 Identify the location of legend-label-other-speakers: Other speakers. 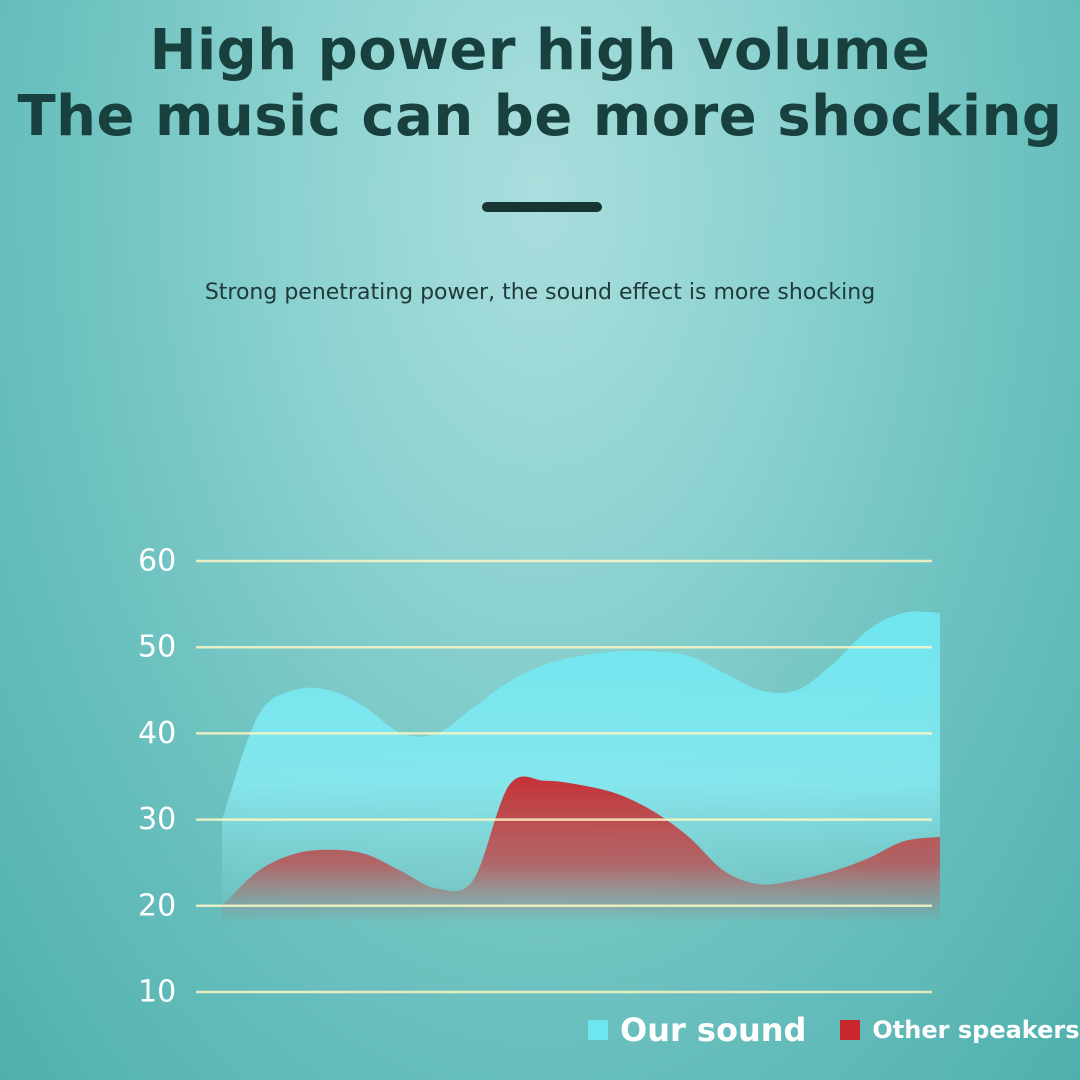
(976, 1030).